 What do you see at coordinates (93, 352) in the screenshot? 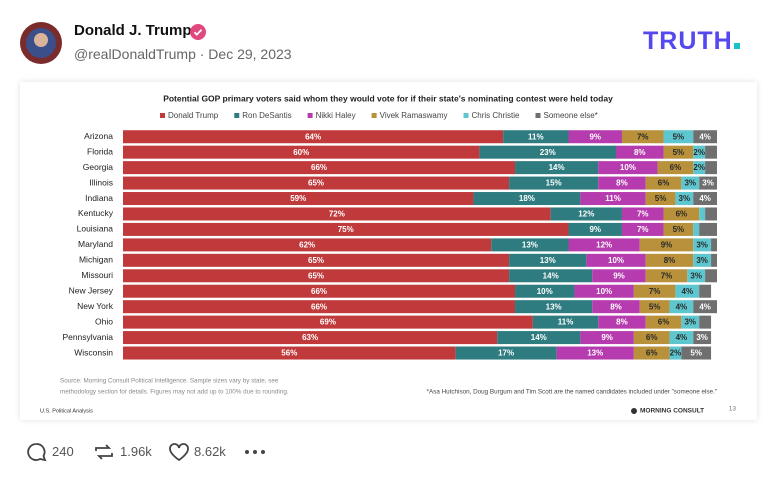
I see `y-tick-label: Wisconsin` at bounding box center [93, 352].